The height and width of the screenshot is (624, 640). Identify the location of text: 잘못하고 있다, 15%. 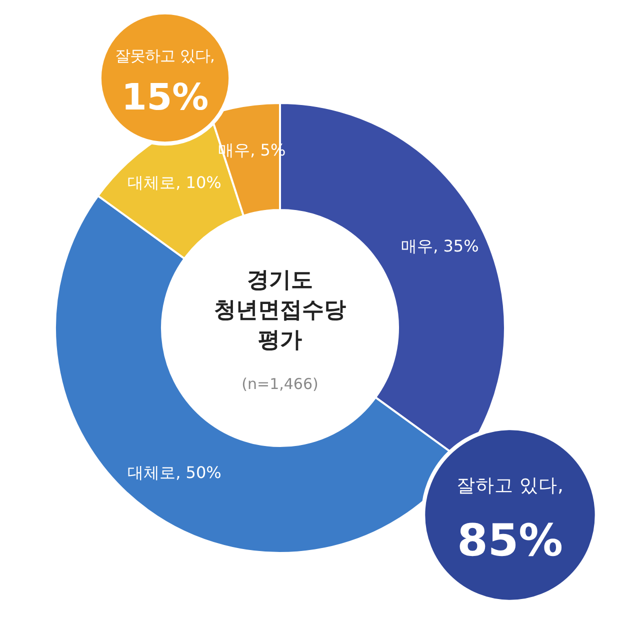
(165, 82).